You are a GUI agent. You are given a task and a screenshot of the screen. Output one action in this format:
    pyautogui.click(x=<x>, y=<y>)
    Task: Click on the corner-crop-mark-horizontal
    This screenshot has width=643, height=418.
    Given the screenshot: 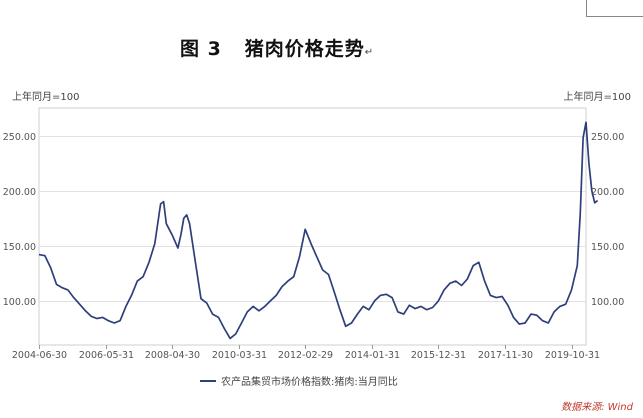 What is the action you would take?
    pyautogui.click(x=614, y=16)
    